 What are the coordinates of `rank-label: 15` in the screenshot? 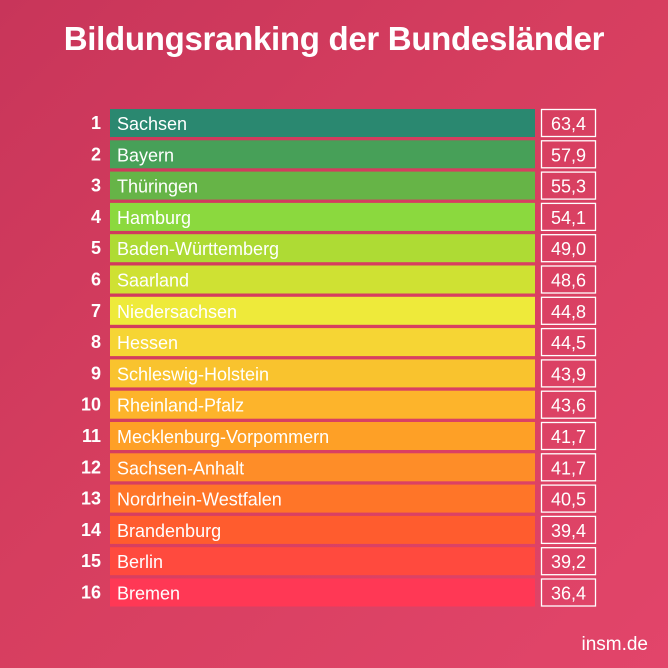 It's located at (91, 561).